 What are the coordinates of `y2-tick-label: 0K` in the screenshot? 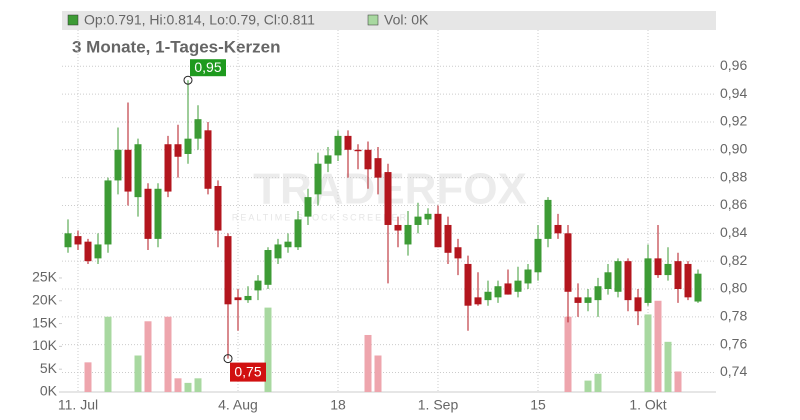 It's located at (49, 391).